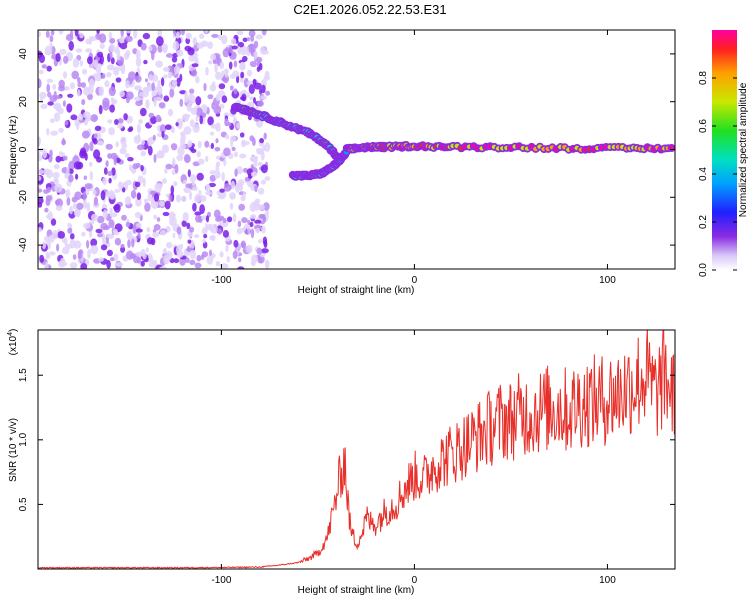 This screenshot has width=750, height=600. What do you see at coordinates (607, 280) in the screenshot?
I see `x-tick-label: 100` at bounding box center [607, 280].